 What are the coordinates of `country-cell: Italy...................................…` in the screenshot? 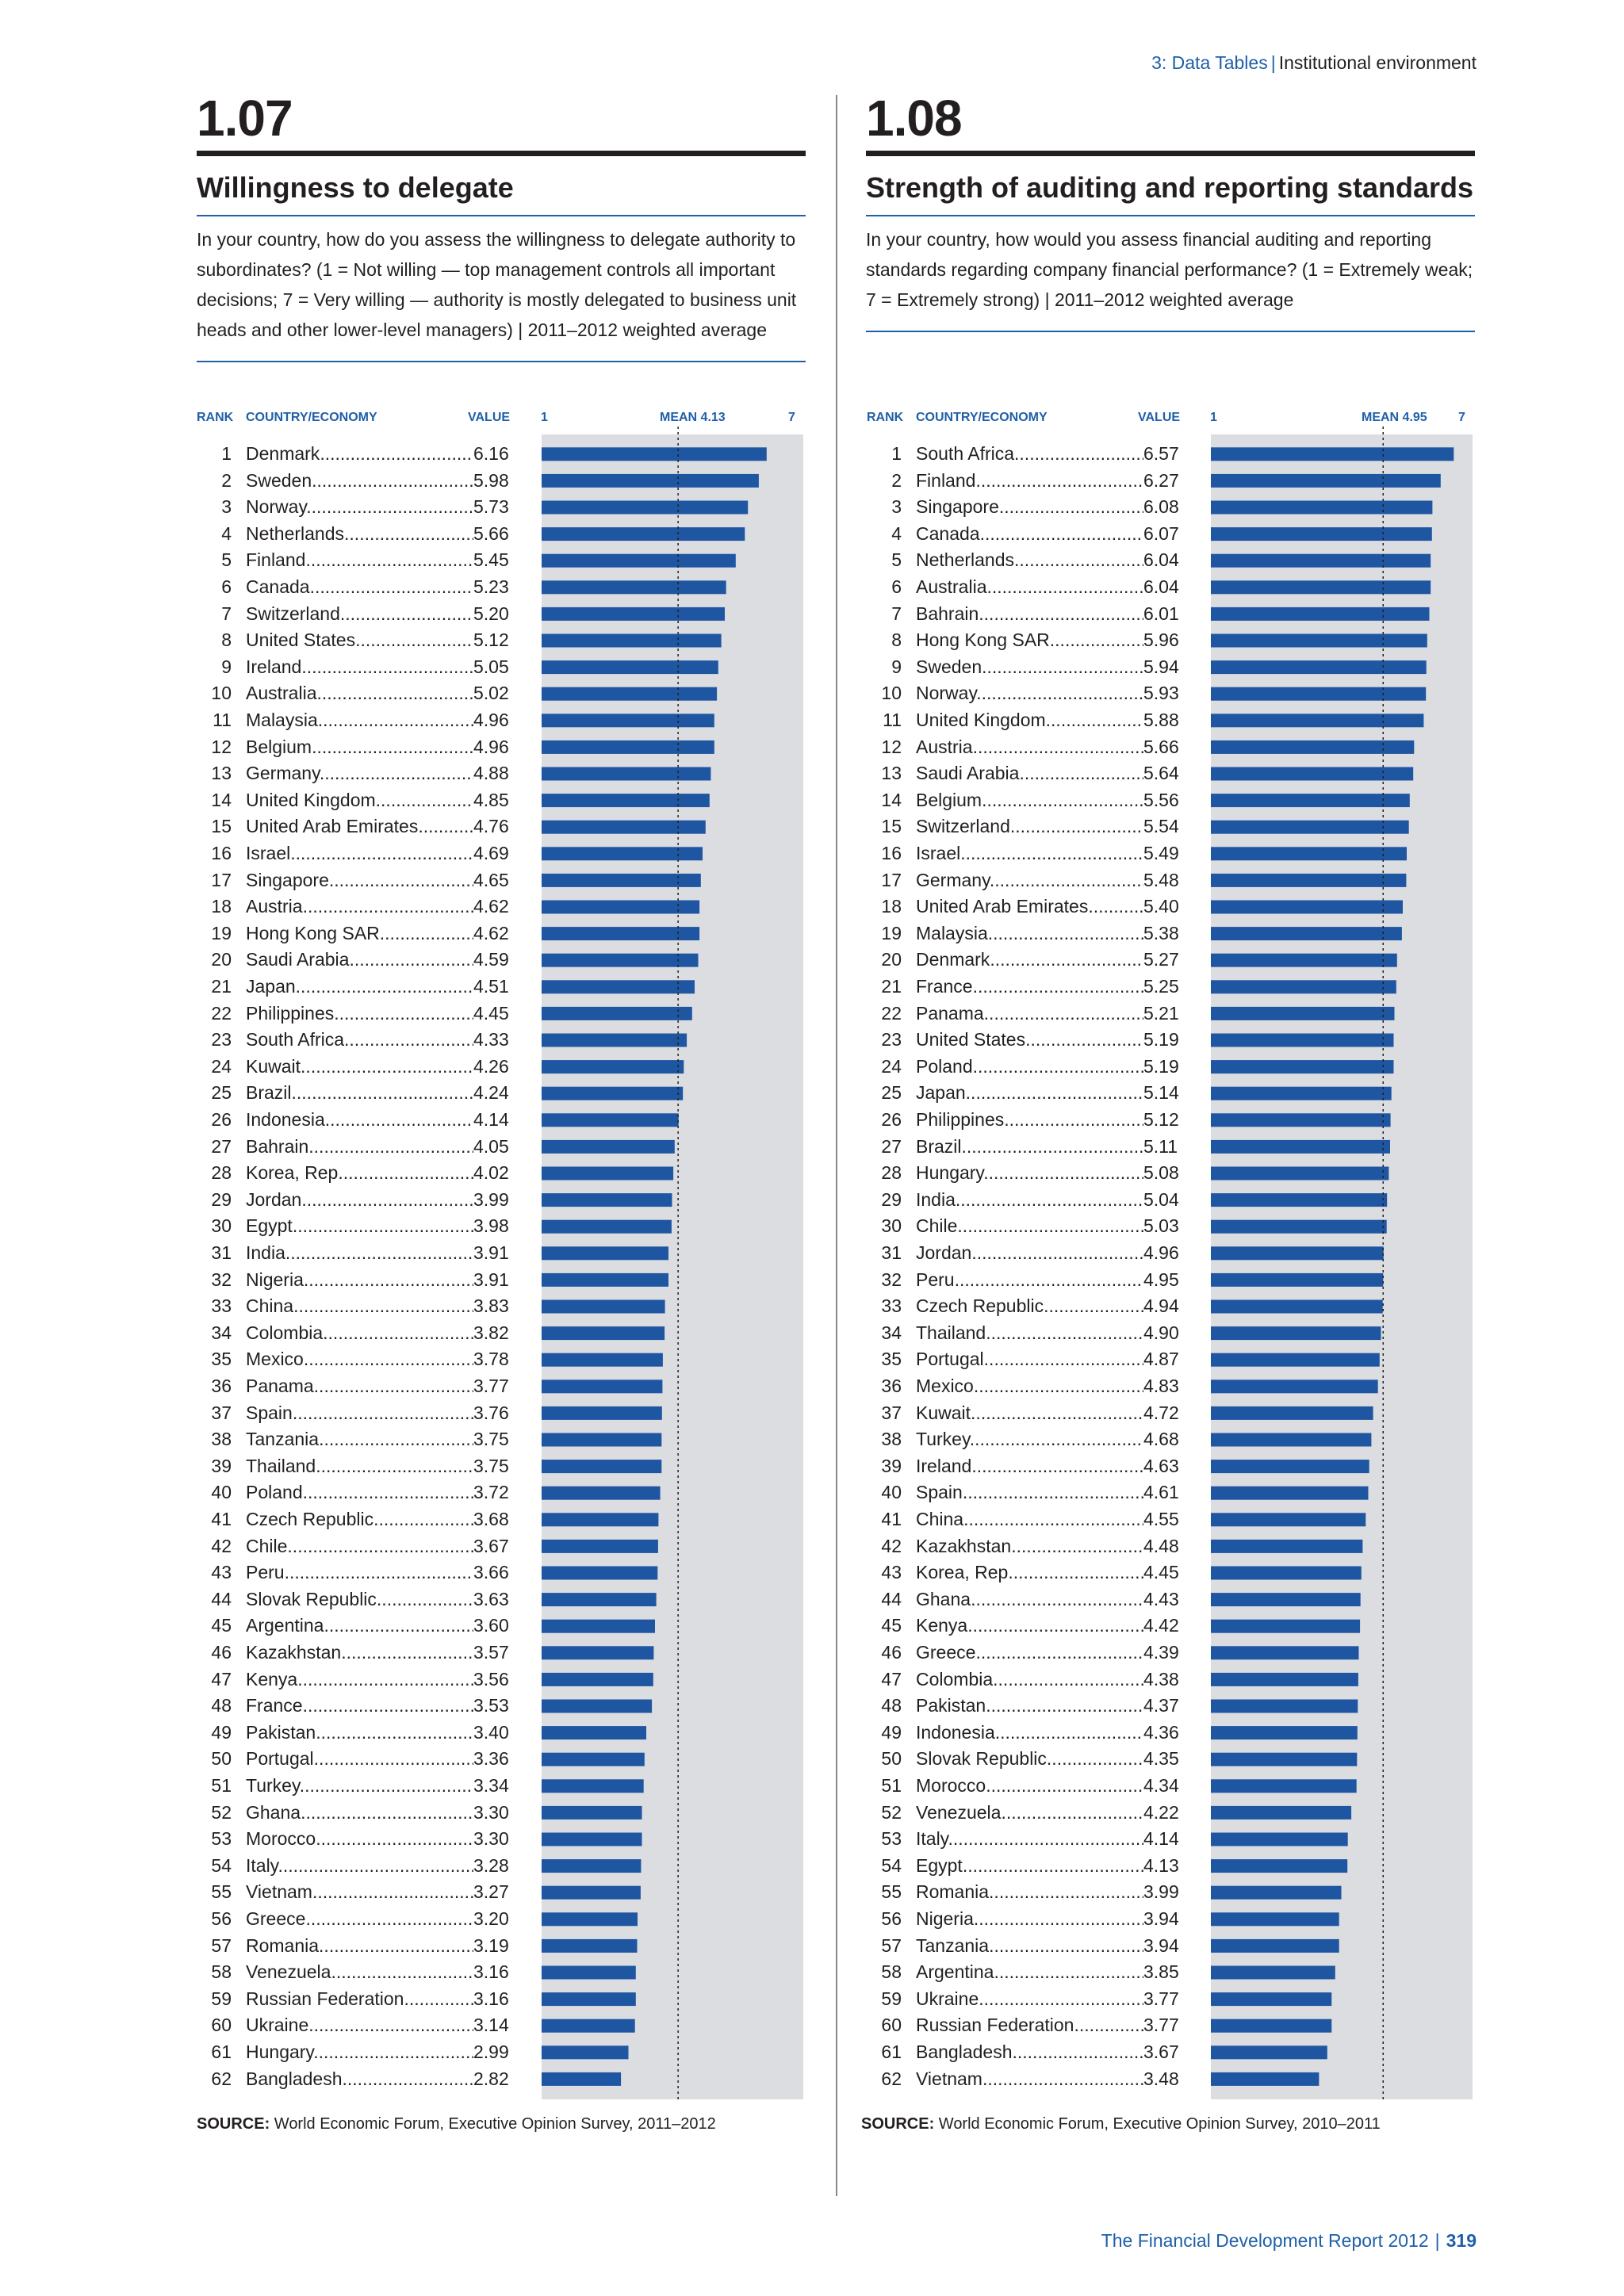 It's located at (1029, 1840).